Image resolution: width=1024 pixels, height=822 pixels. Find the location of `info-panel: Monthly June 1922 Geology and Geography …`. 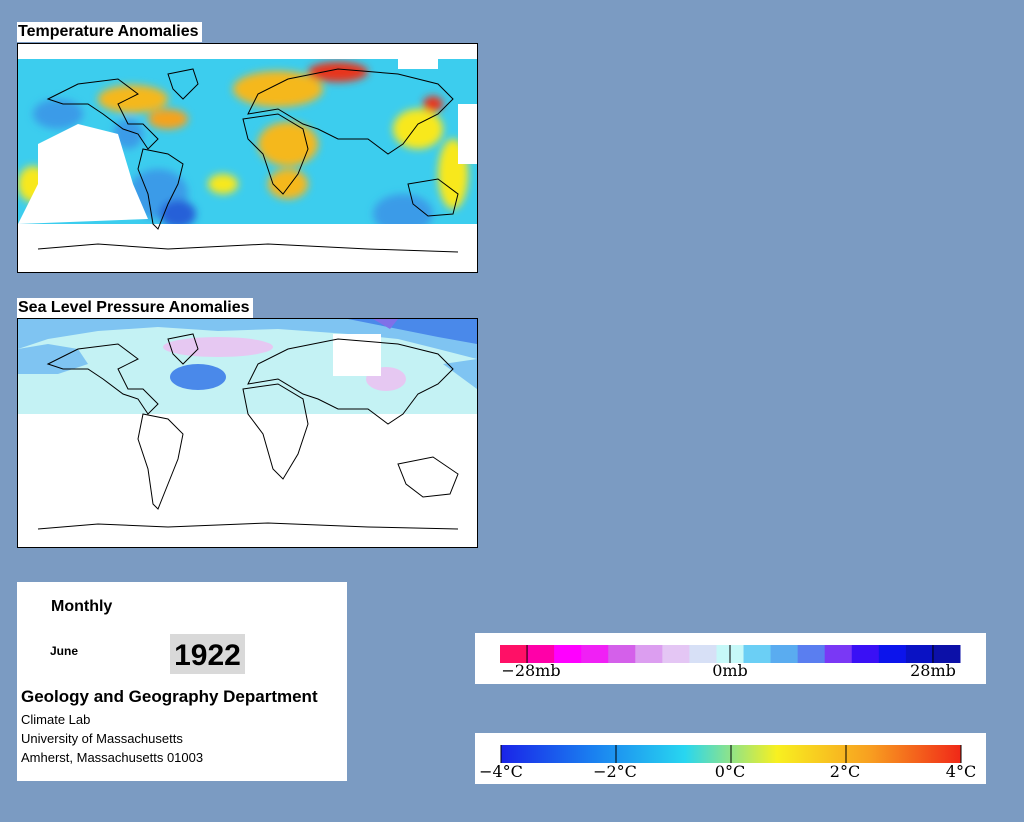

info-panel: Monthly June 1922 Geology and Geography … is located at coordinates (182, 681).